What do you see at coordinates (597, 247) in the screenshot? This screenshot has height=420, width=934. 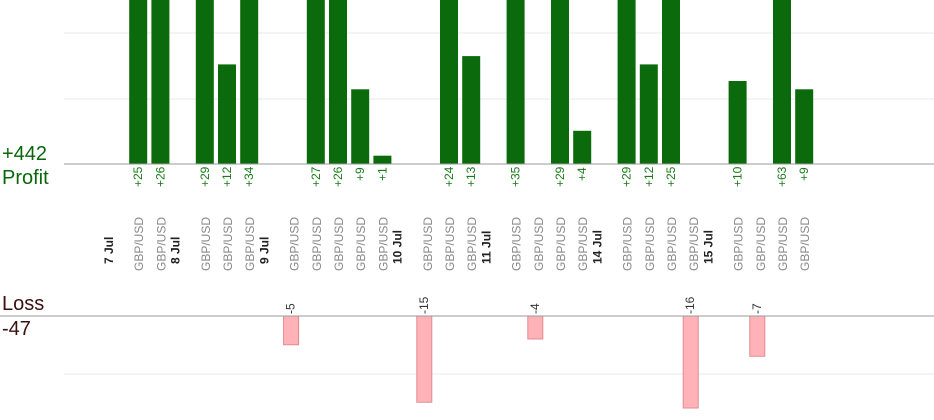 I see `date-label: 14 Jul` at bounding box center [597, 247].